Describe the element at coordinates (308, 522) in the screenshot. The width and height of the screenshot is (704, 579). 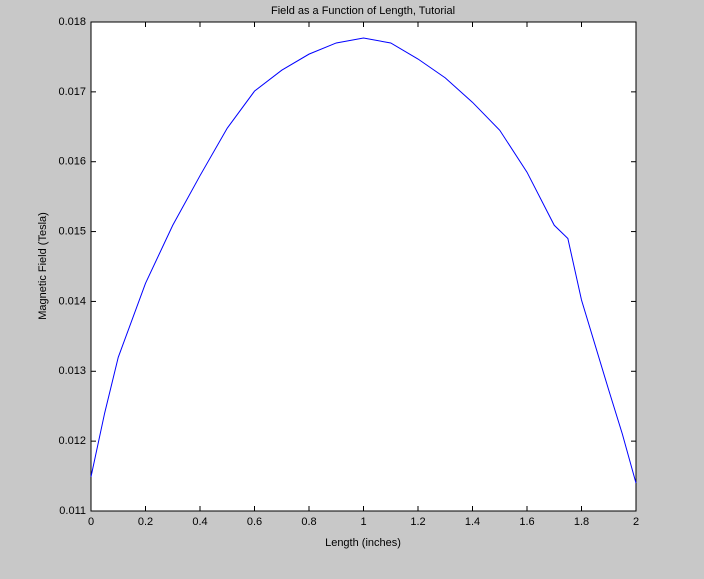
I see `x-tick-label: 0.8` at that location.